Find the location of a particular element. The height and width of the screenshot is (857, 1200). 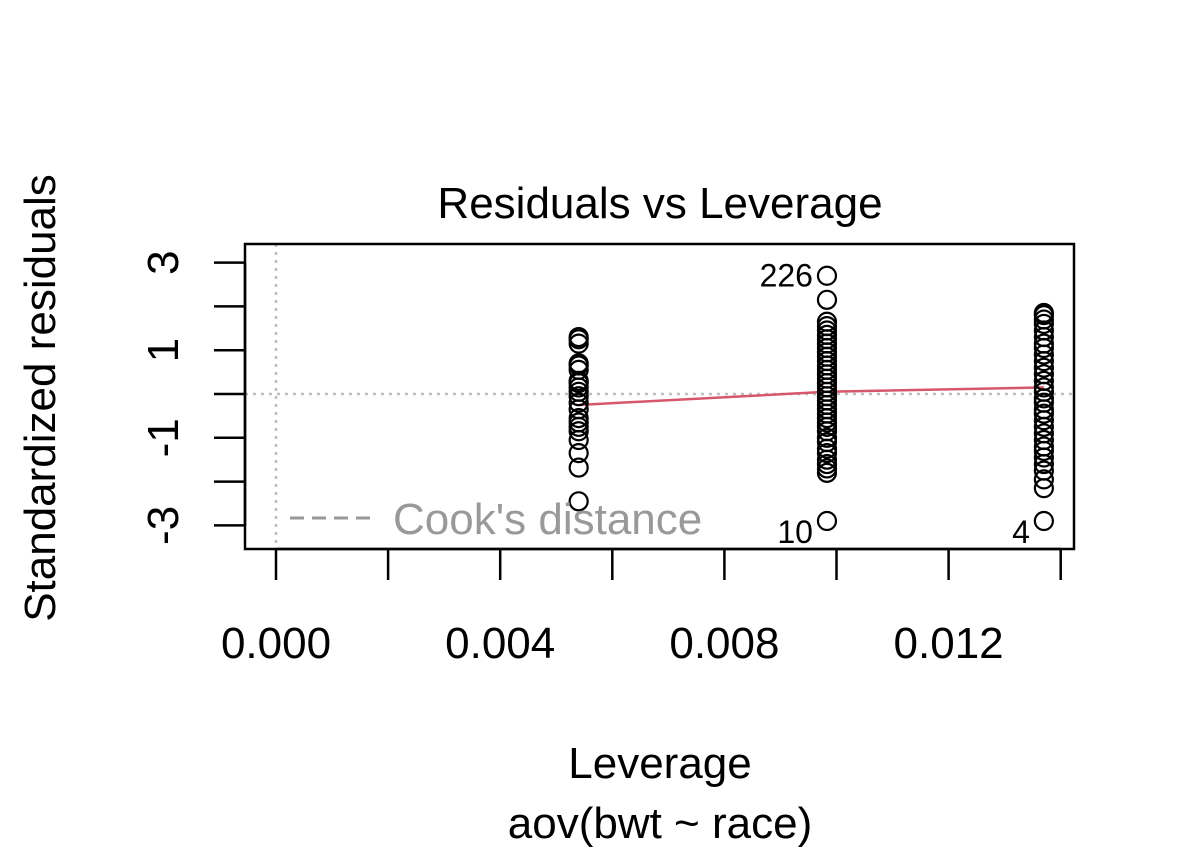

y-tick-label: -3 is located at coordinates (163, 525).